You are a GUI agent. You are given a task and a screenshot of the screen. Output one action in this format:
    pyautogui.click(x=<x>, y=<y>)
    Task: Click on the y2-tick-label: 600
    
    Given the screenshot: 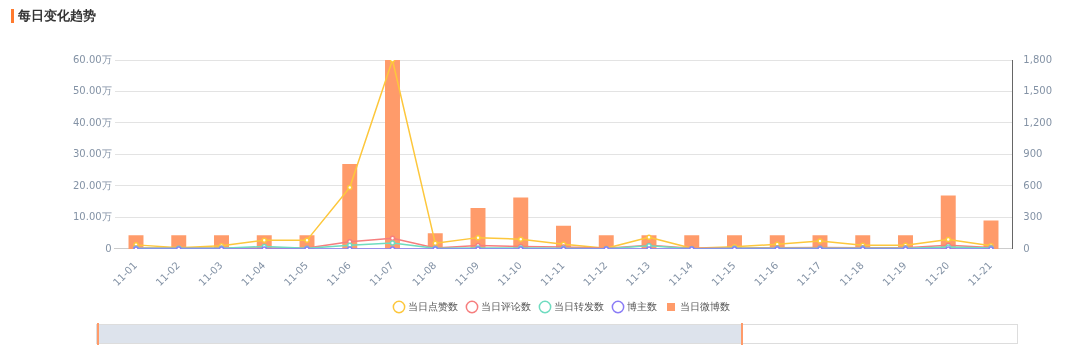 What is the action you would take?
    pyautogui.click(x=1033, y=185)
    